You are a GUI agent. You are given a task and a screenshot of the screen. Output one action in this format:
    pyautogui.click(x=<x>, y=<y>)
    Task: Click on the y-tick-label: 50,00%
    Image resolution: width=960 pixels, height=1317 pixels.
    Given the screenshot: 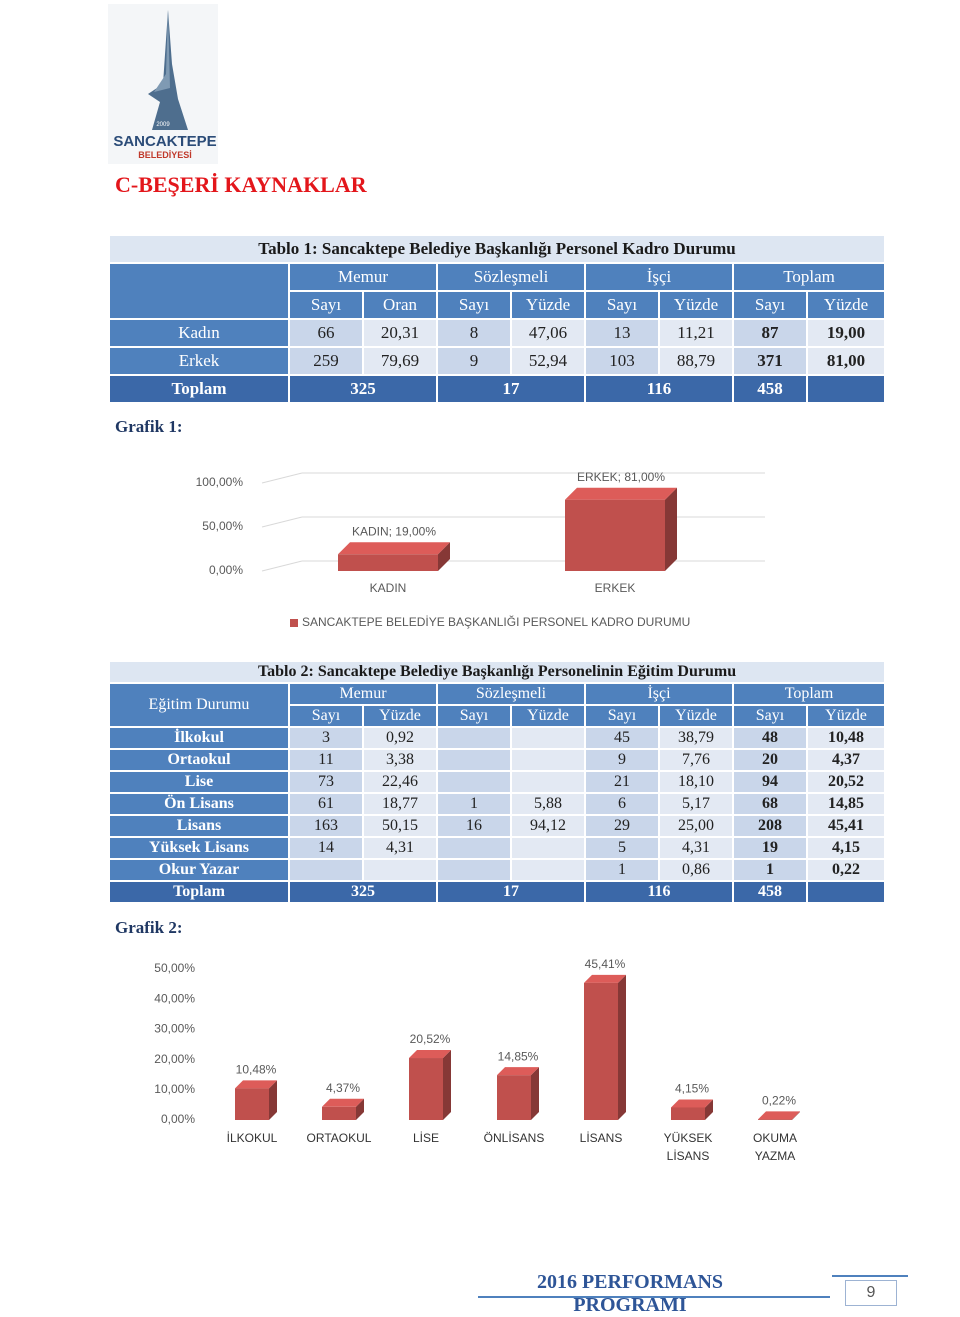 What is the action you would take?
    pyautogui.click(x=222, y=526)
    